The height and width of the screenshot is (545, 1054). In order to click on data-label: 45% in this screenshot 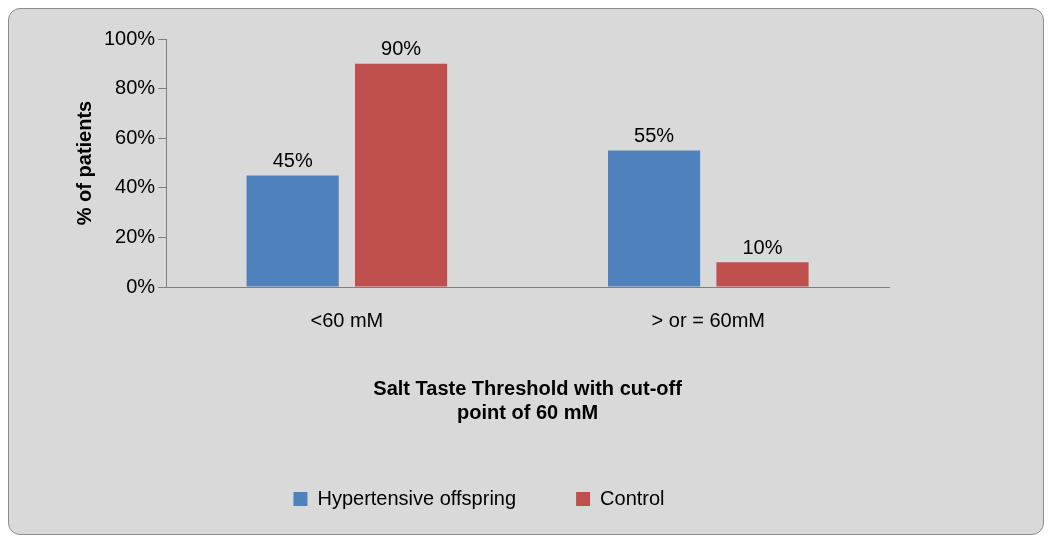, I will do `click(292, 159)`.